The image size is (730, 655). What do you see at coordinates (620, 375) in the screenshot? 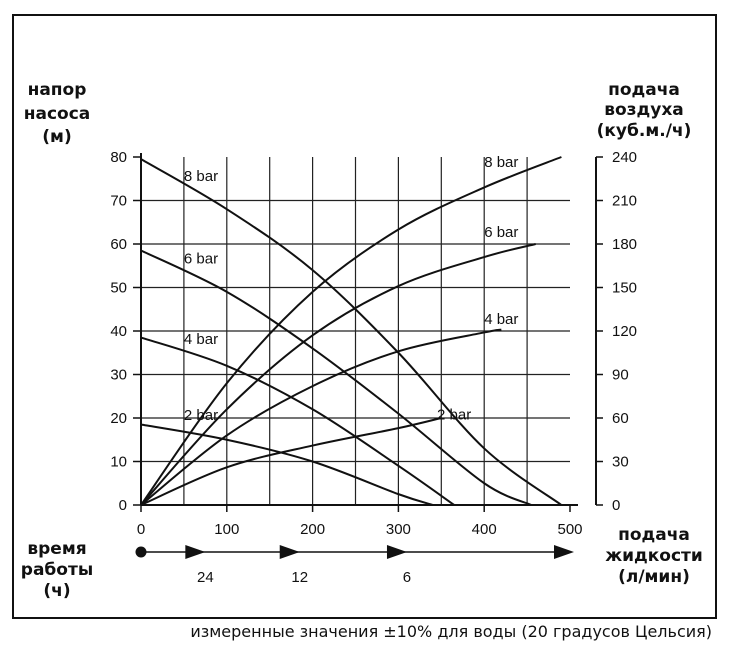
I see `right-tick-label: 90` at bounding box center [620, 375].